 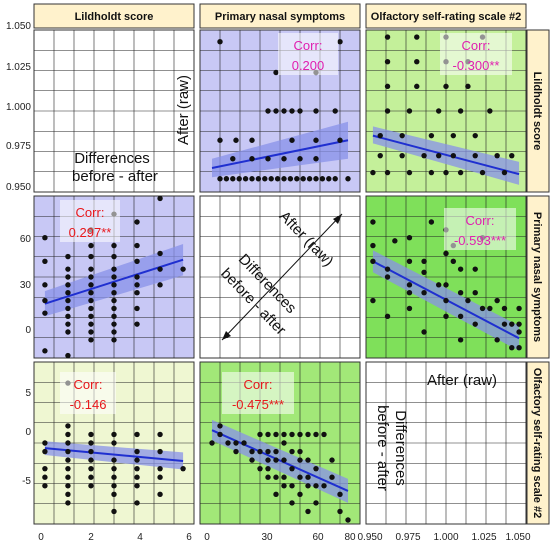 What do you see at coordinates (476, 54) in the screenshot?
I see `corr-box-r1c3` at bounding box center [476, 54].